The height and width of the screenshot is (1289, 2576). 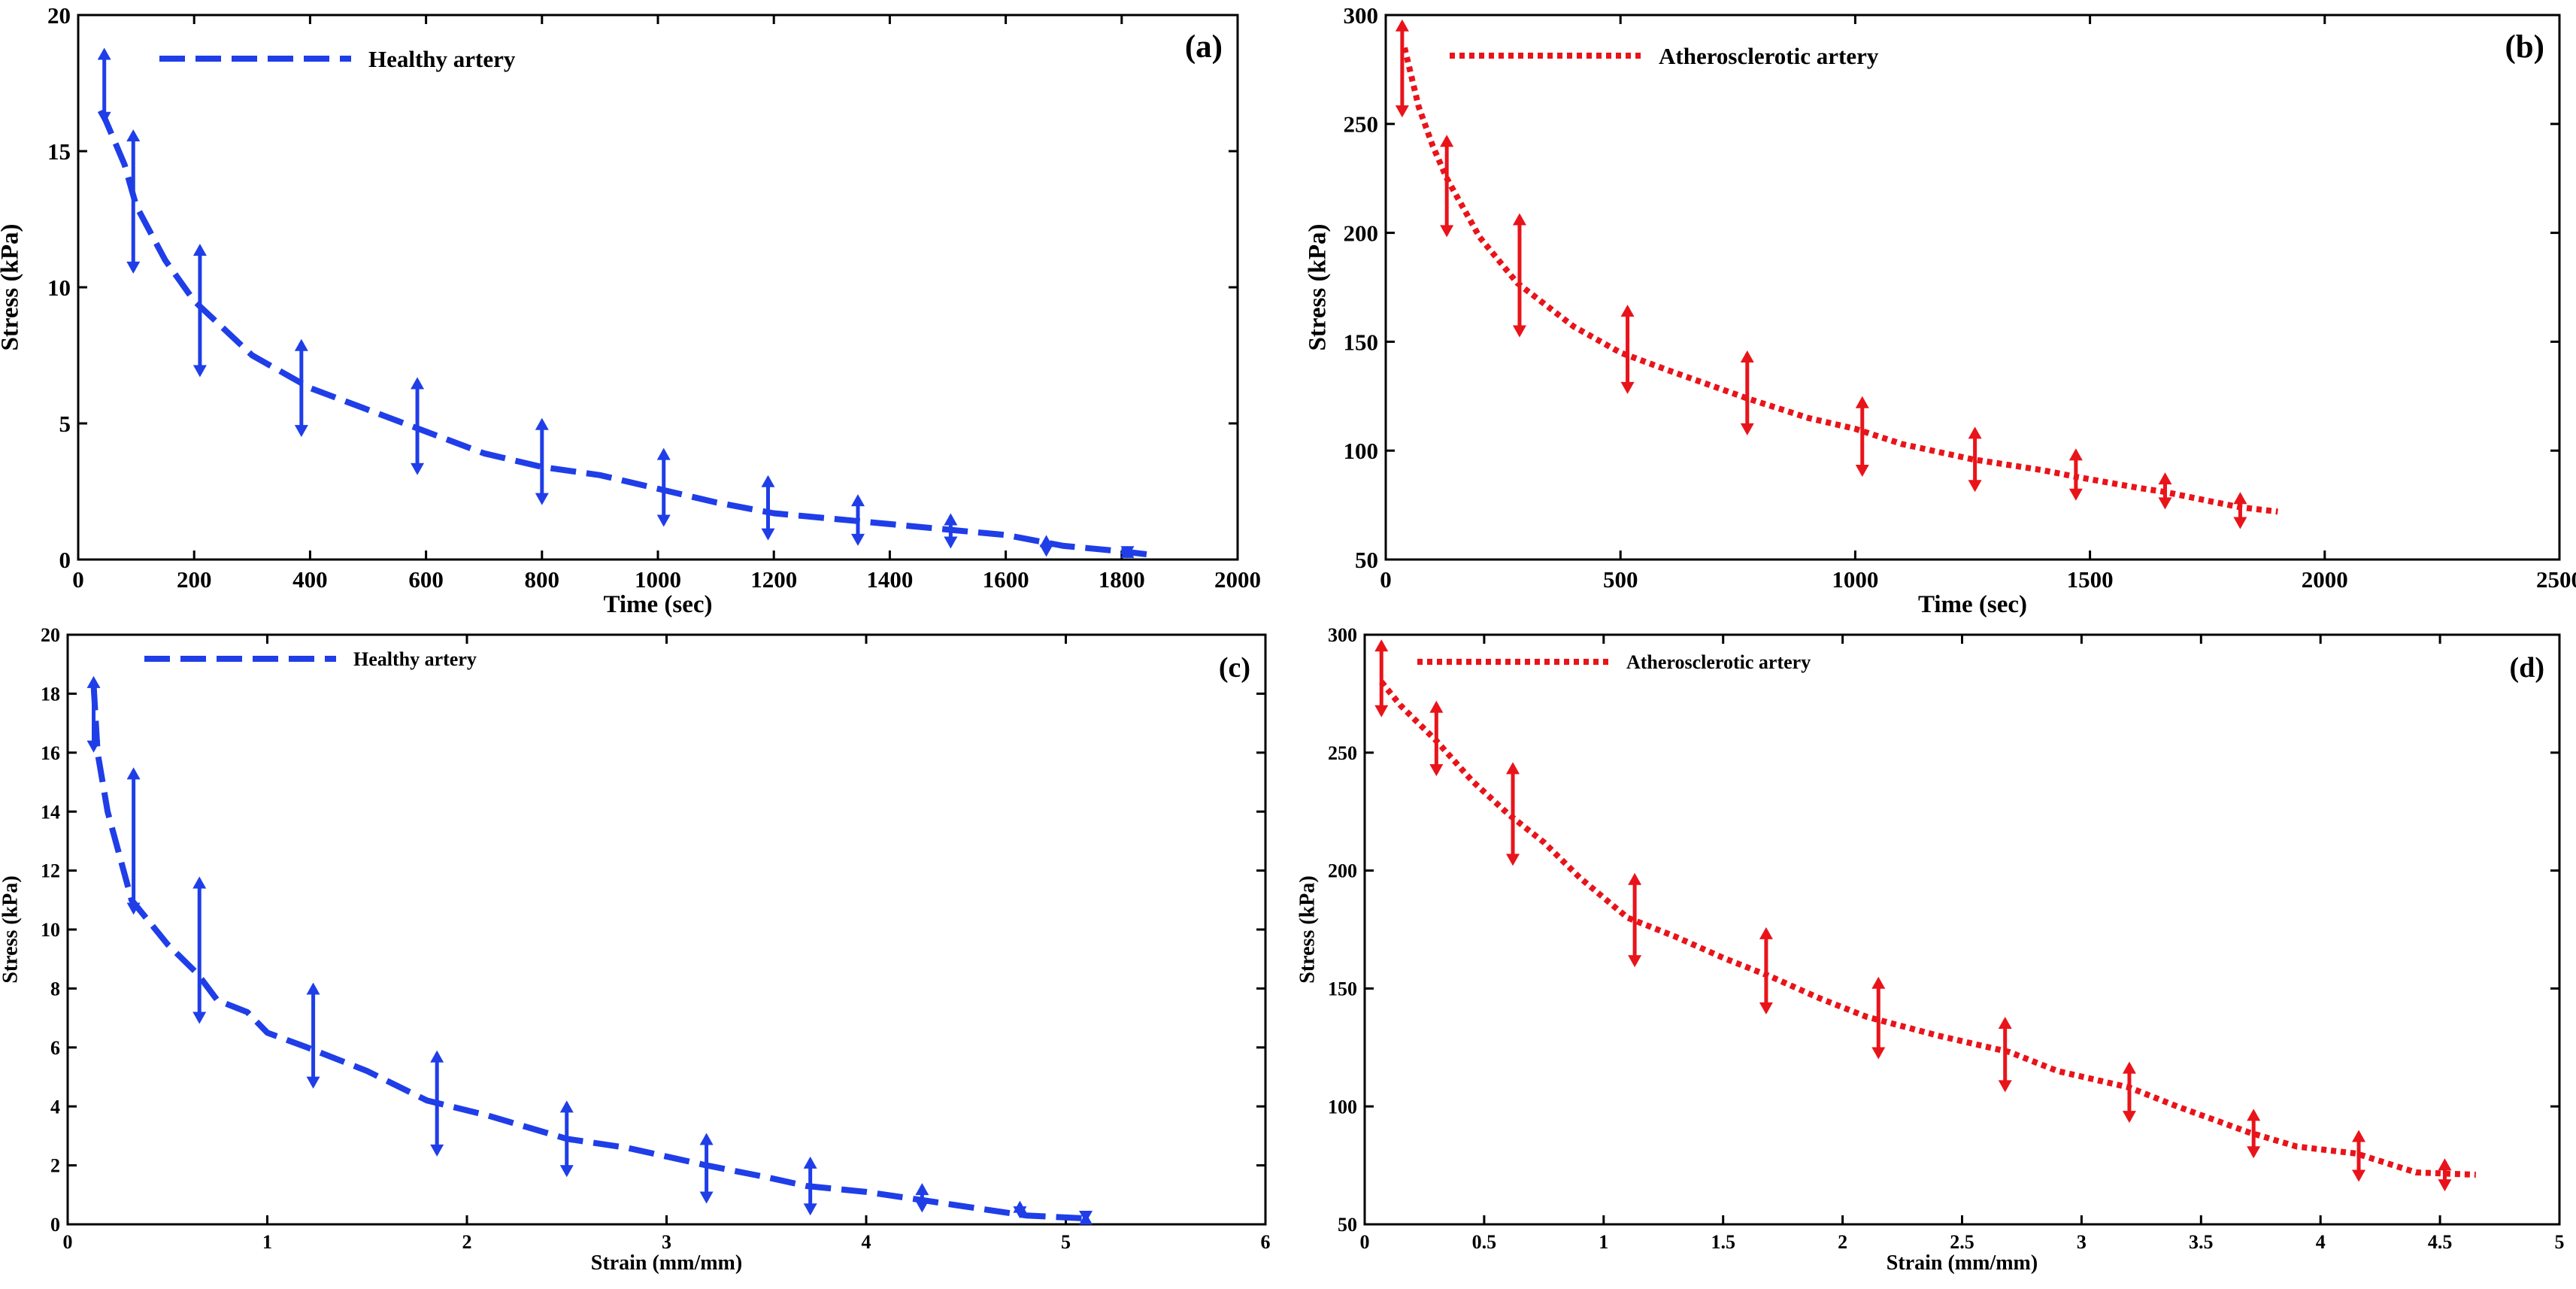 I want to click on y-tick-label: 6, so click(x=55, y=1048).